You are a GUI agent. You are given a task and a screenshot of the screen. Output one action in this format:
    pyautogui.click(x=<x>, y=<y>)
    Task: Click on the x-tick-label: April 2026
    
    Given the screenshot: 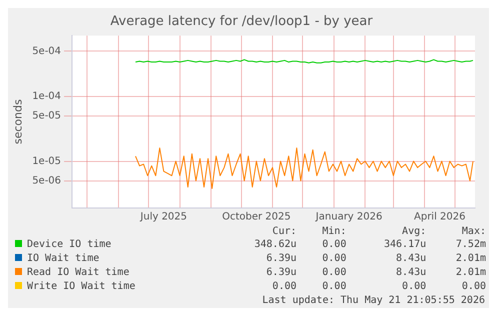 What is the action you would take?
    pyautogui.click(x=440, y=217)
    